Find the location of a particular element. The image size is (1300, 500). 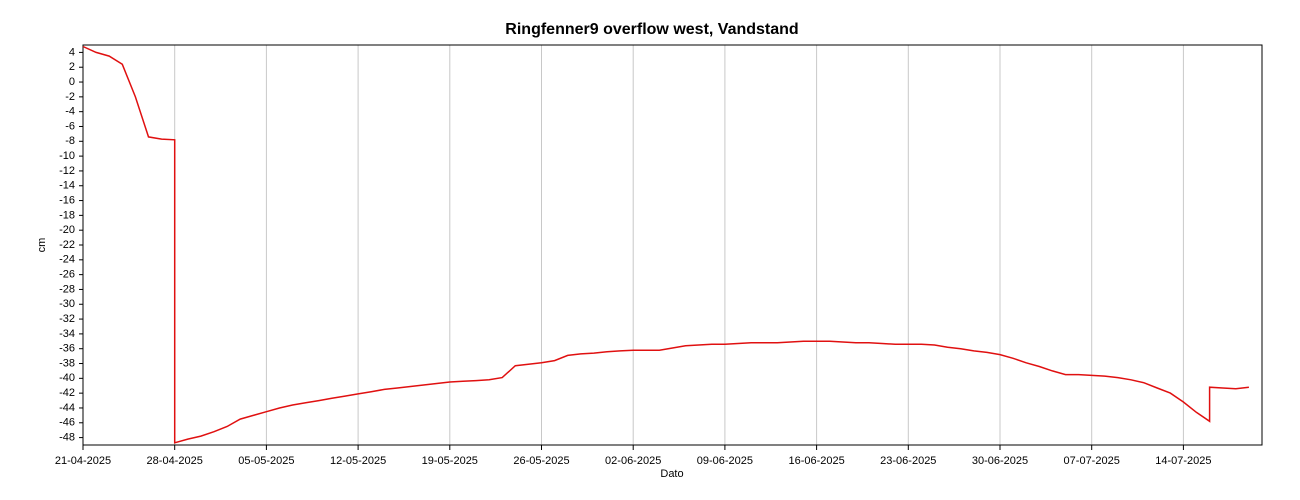

y-tick-label: -4 is located at coordinates (70, 112).